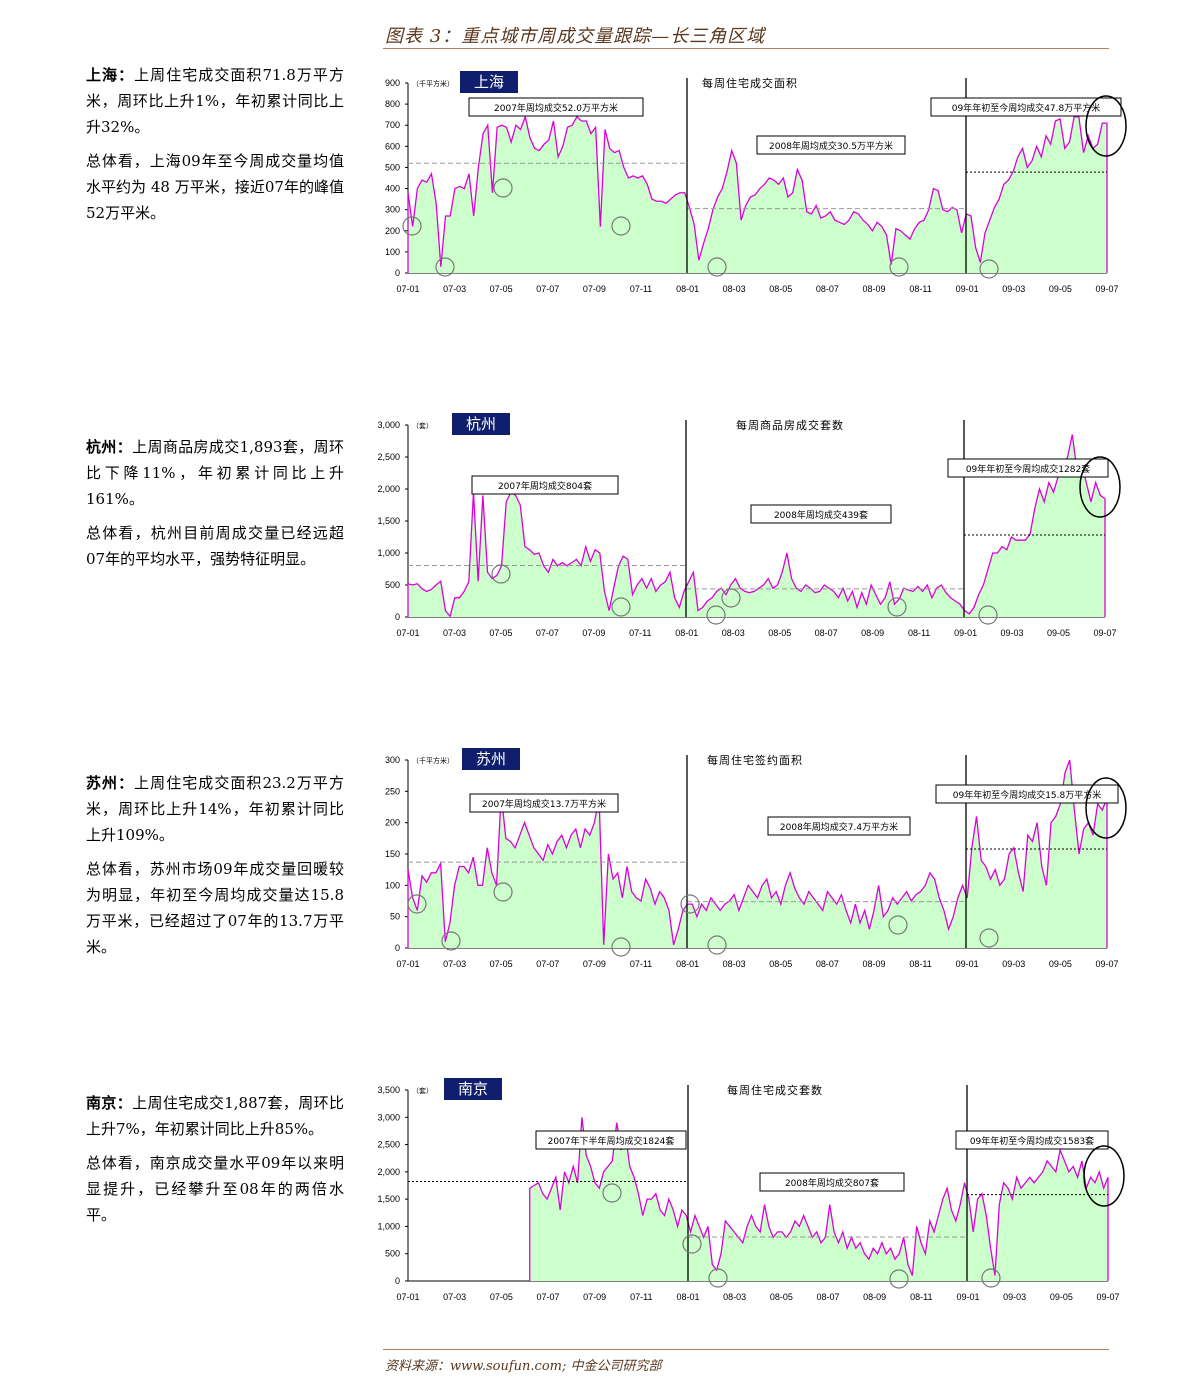 The image size is (1191, 1391). Describe the element at coordinates (392, 189) in the screenshot. I see `y-tick-label: 400` at that location.